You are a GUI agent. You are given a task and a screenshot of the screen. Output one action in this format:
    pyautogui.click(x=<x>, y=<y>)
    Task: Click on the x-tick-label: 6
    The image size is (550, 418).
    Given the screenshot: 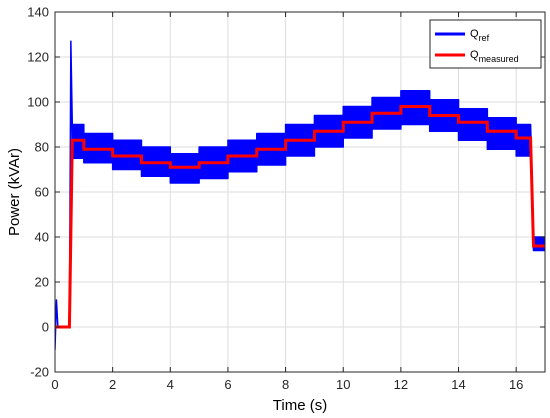 What is the action you would take?
    pyautogui.click(x=227, y=384)
    